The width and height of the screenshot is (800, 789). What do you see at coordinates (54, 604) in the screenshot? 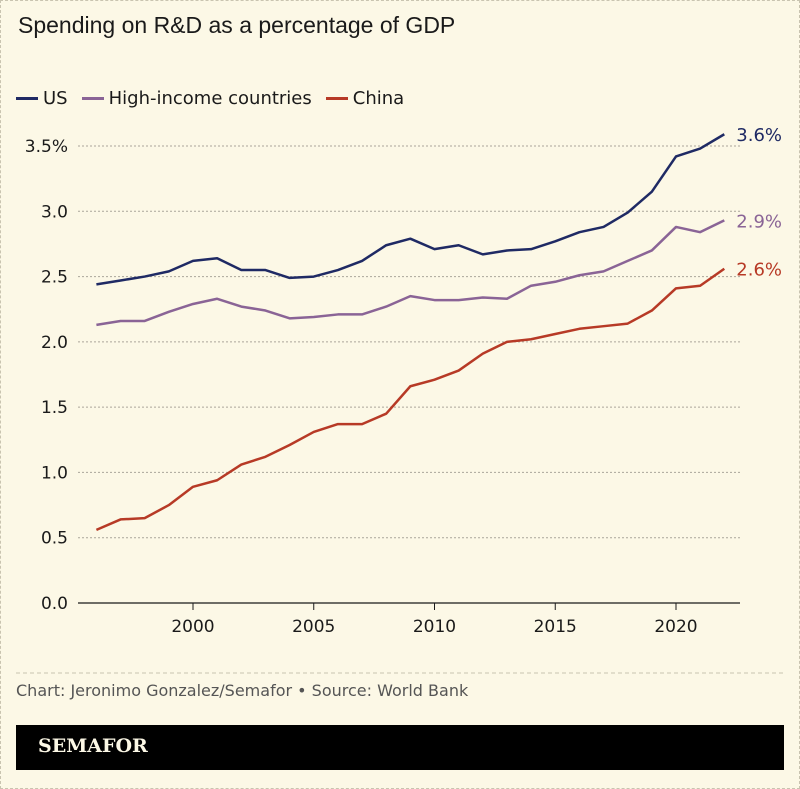
I see `y-tick-label: 0.0` at bounding box center [54, 604].